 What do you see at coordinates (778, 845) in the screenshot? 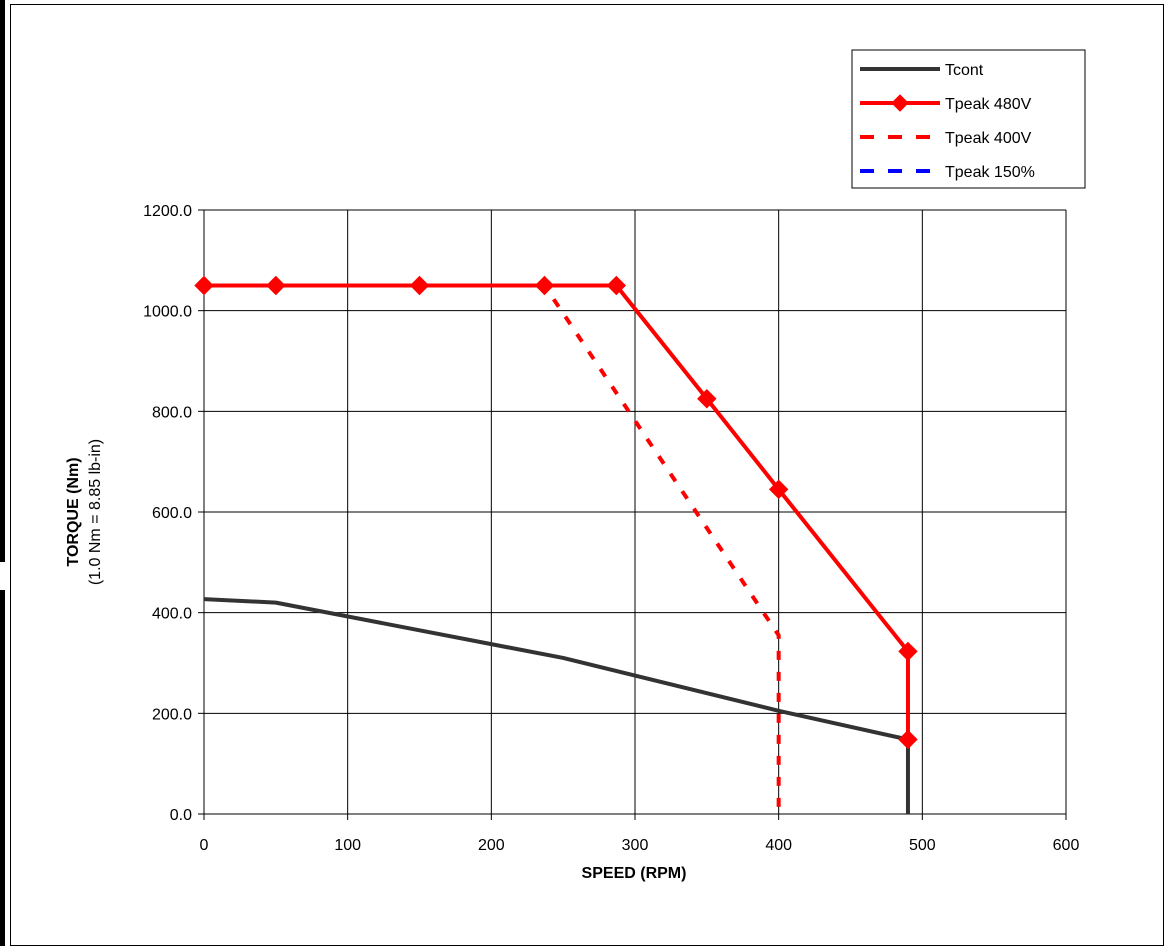
I see `x-tick-label: 400` at bounding box center [778, 845].